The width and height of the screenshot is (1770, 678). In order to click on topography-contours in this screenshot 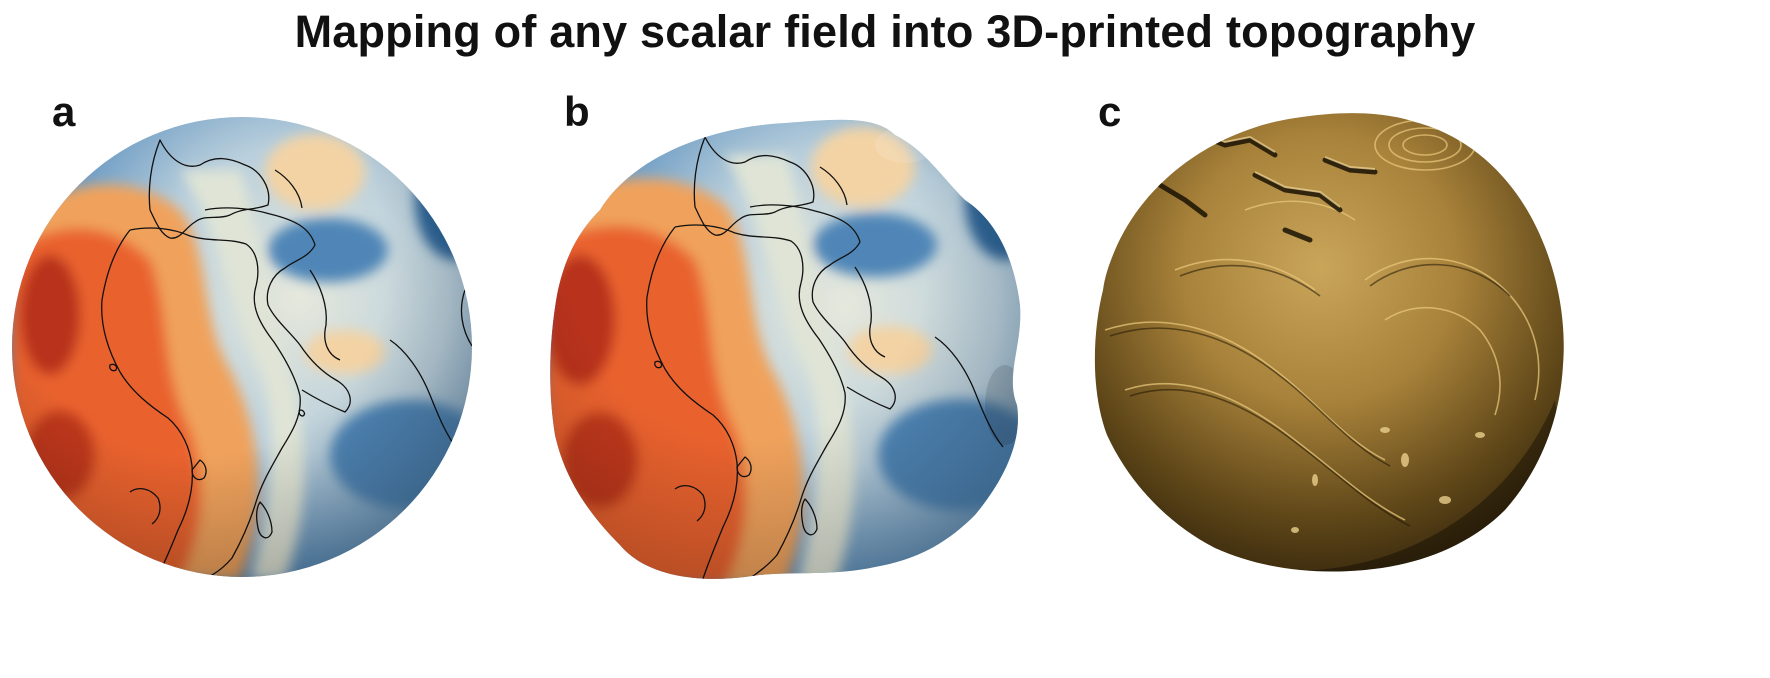, I will do `click(1322, 320)`.